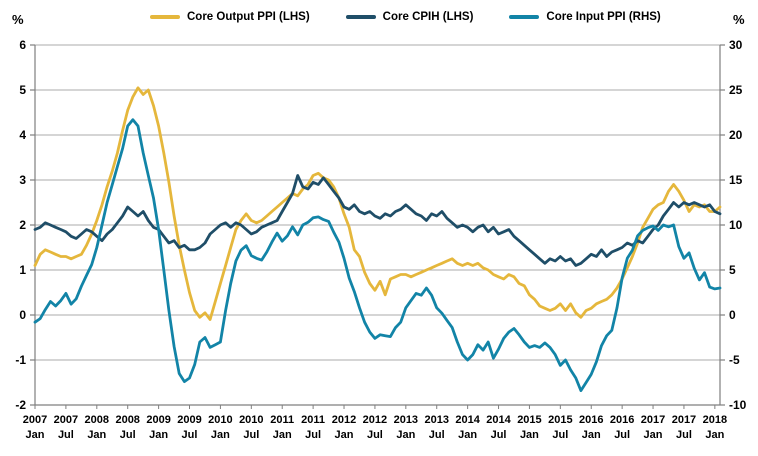 The height and width of the screenshot is (456, 758). Describe the element at coordinates (736, 225) in the screenshot. I see `right-axis-tick-label: 10` at that location.